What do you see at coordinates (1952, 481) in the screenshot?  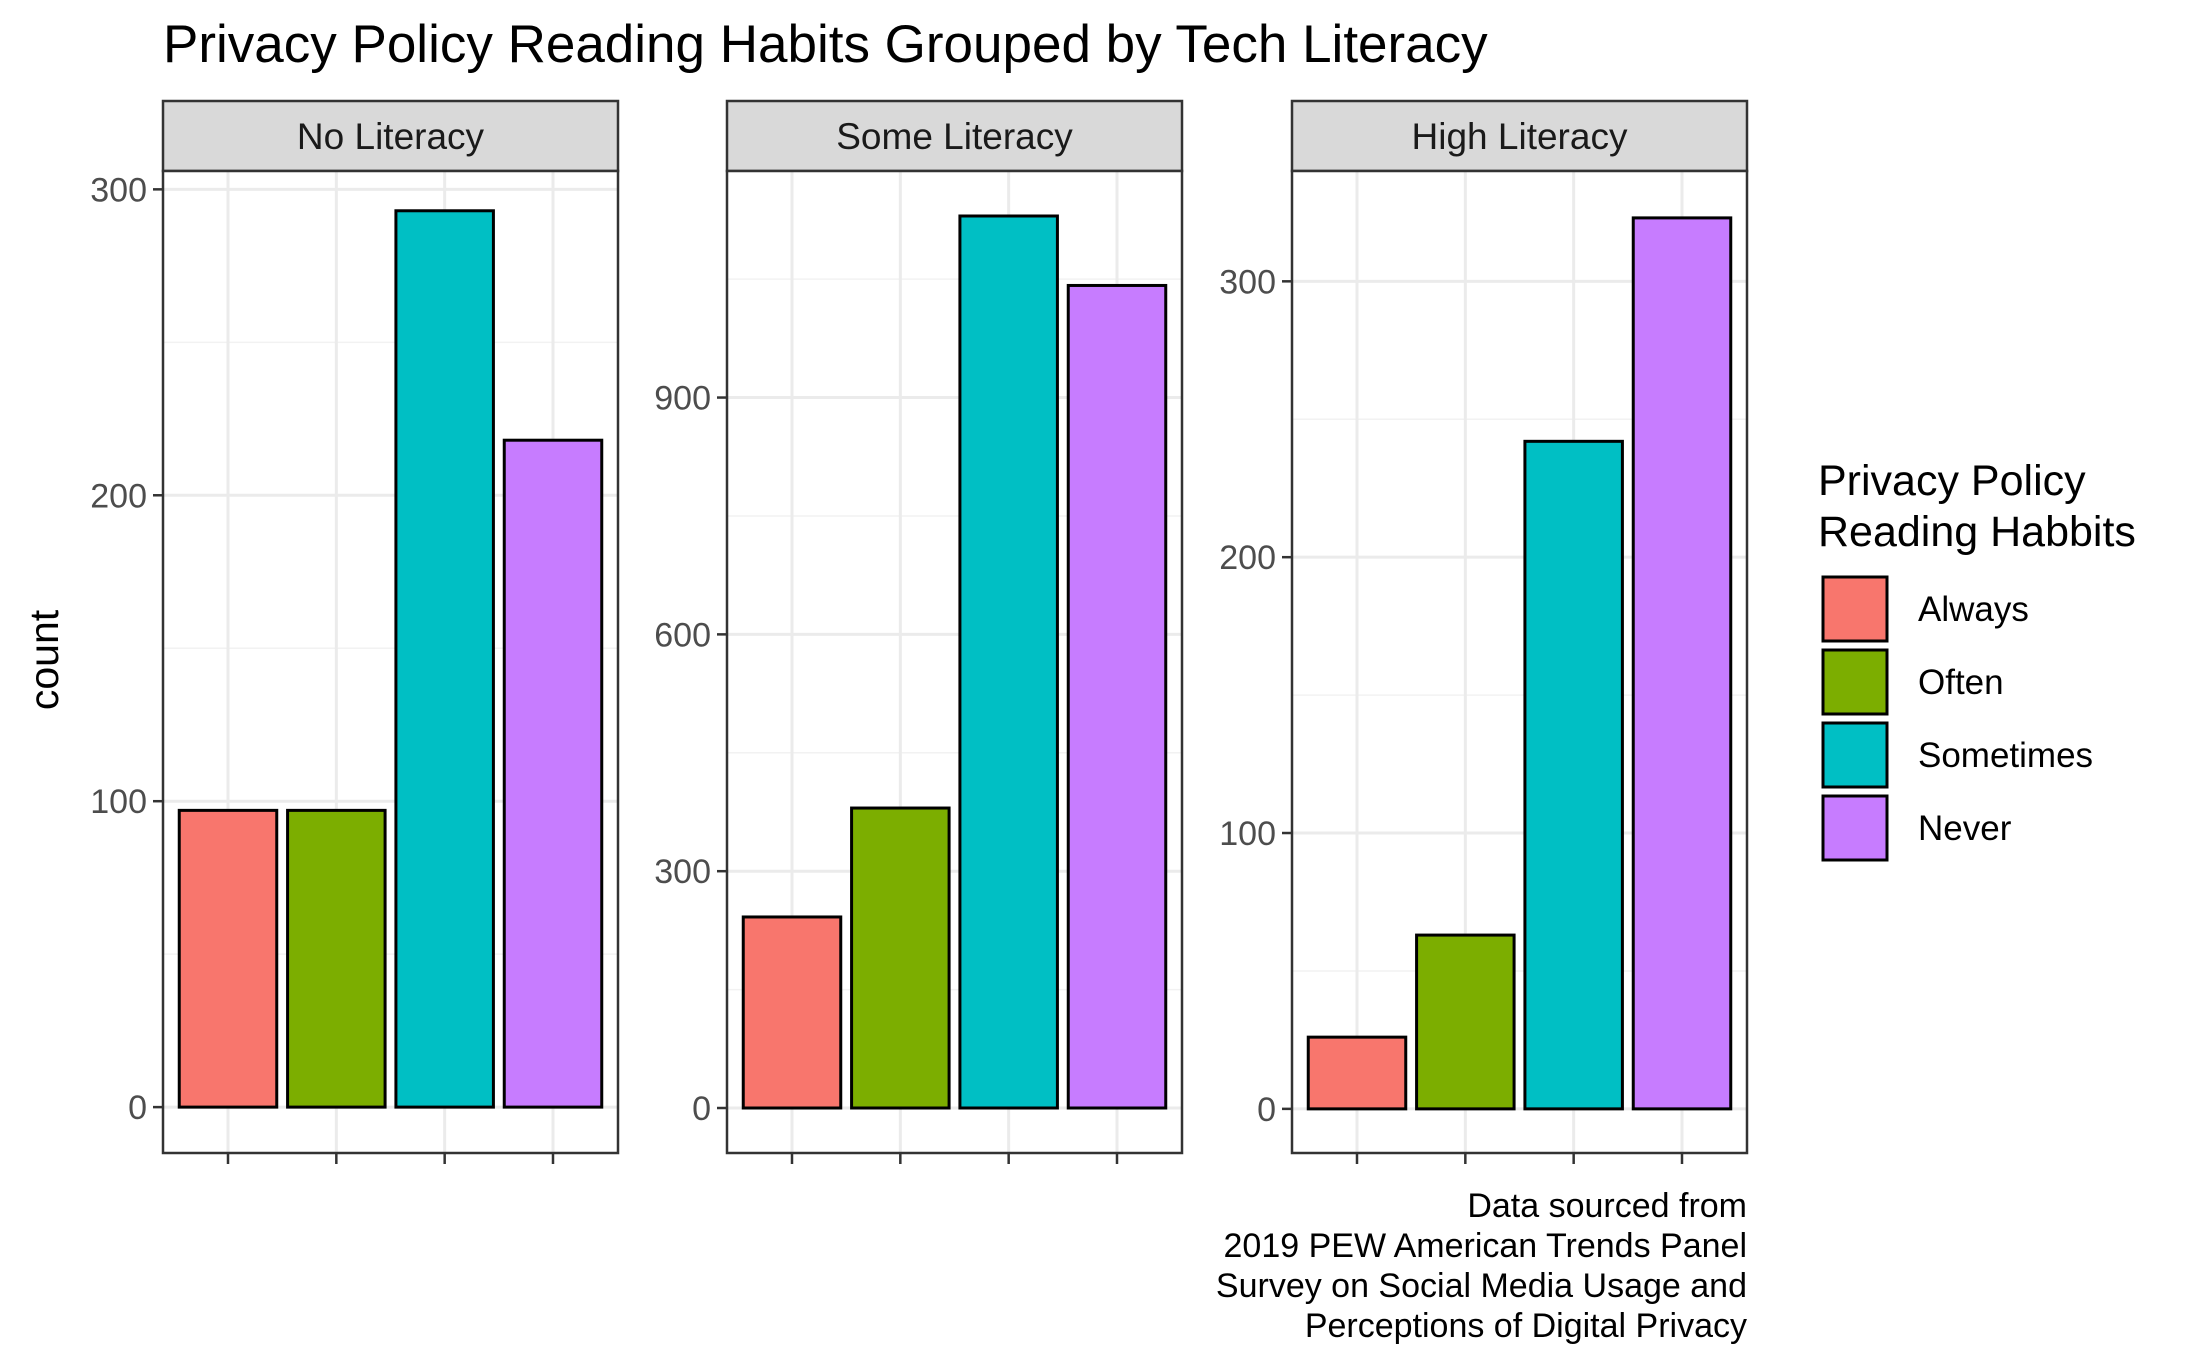 I see `legend-title: Privacy Policy` at bounding box center [1952, 481].